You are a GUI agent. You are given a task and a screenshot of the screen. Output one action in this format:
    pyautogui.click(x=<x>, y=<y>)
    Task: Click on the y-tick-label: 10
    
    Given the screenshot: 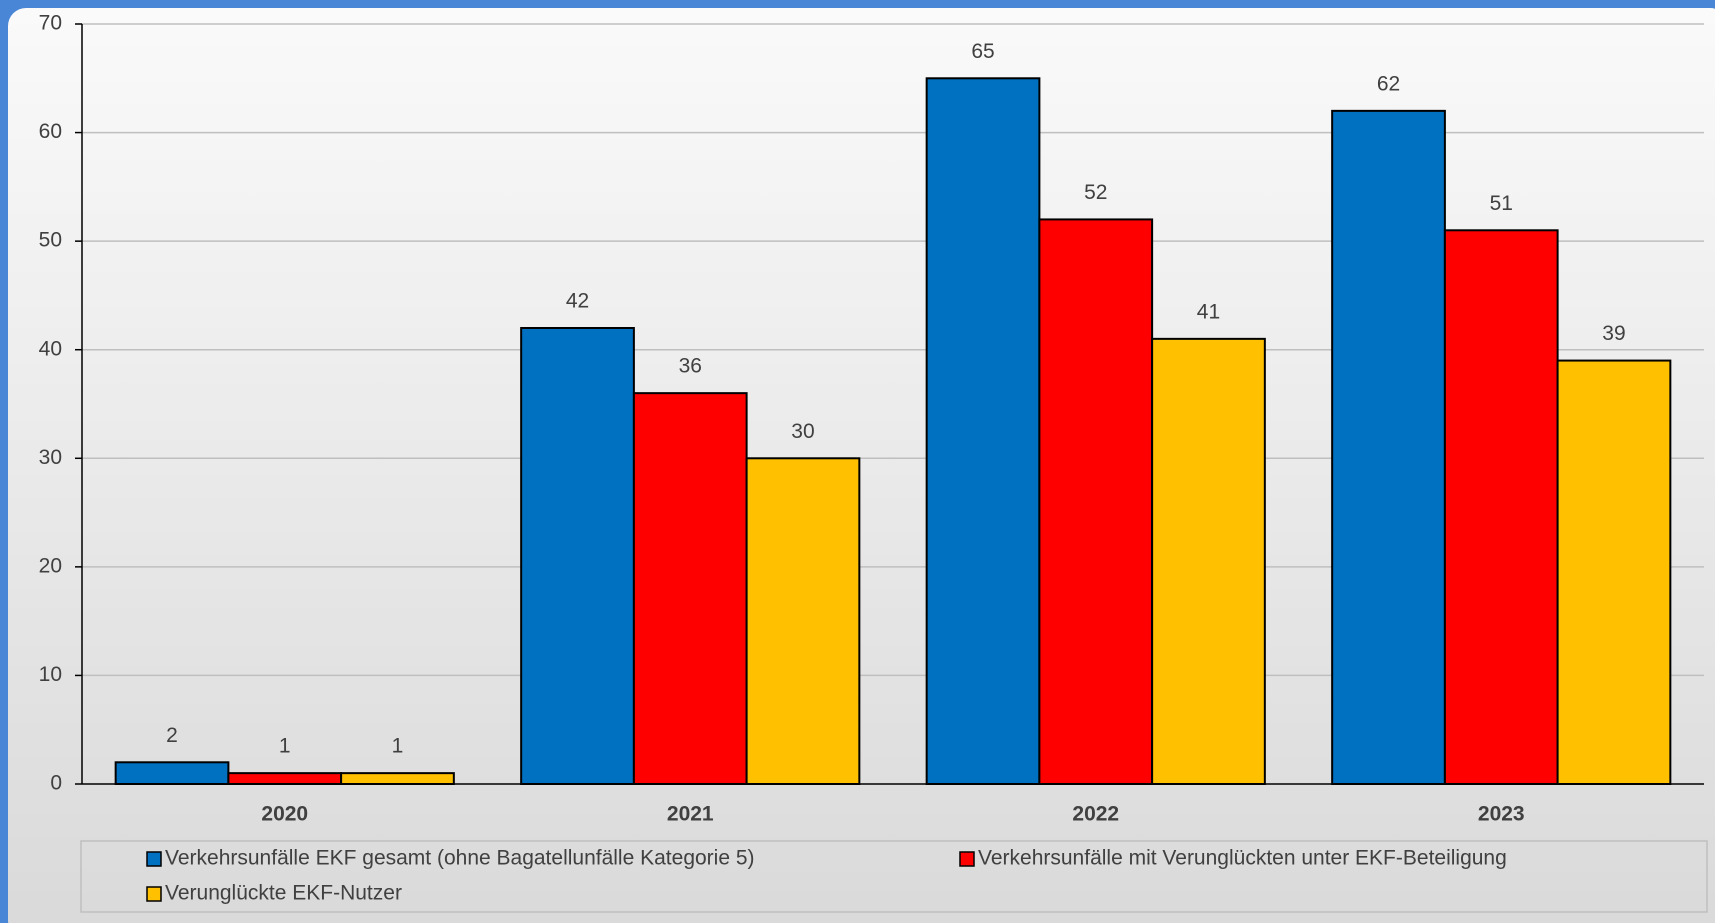 What is the action you would take?
    pyautogui.click(x=50, y=674)
    